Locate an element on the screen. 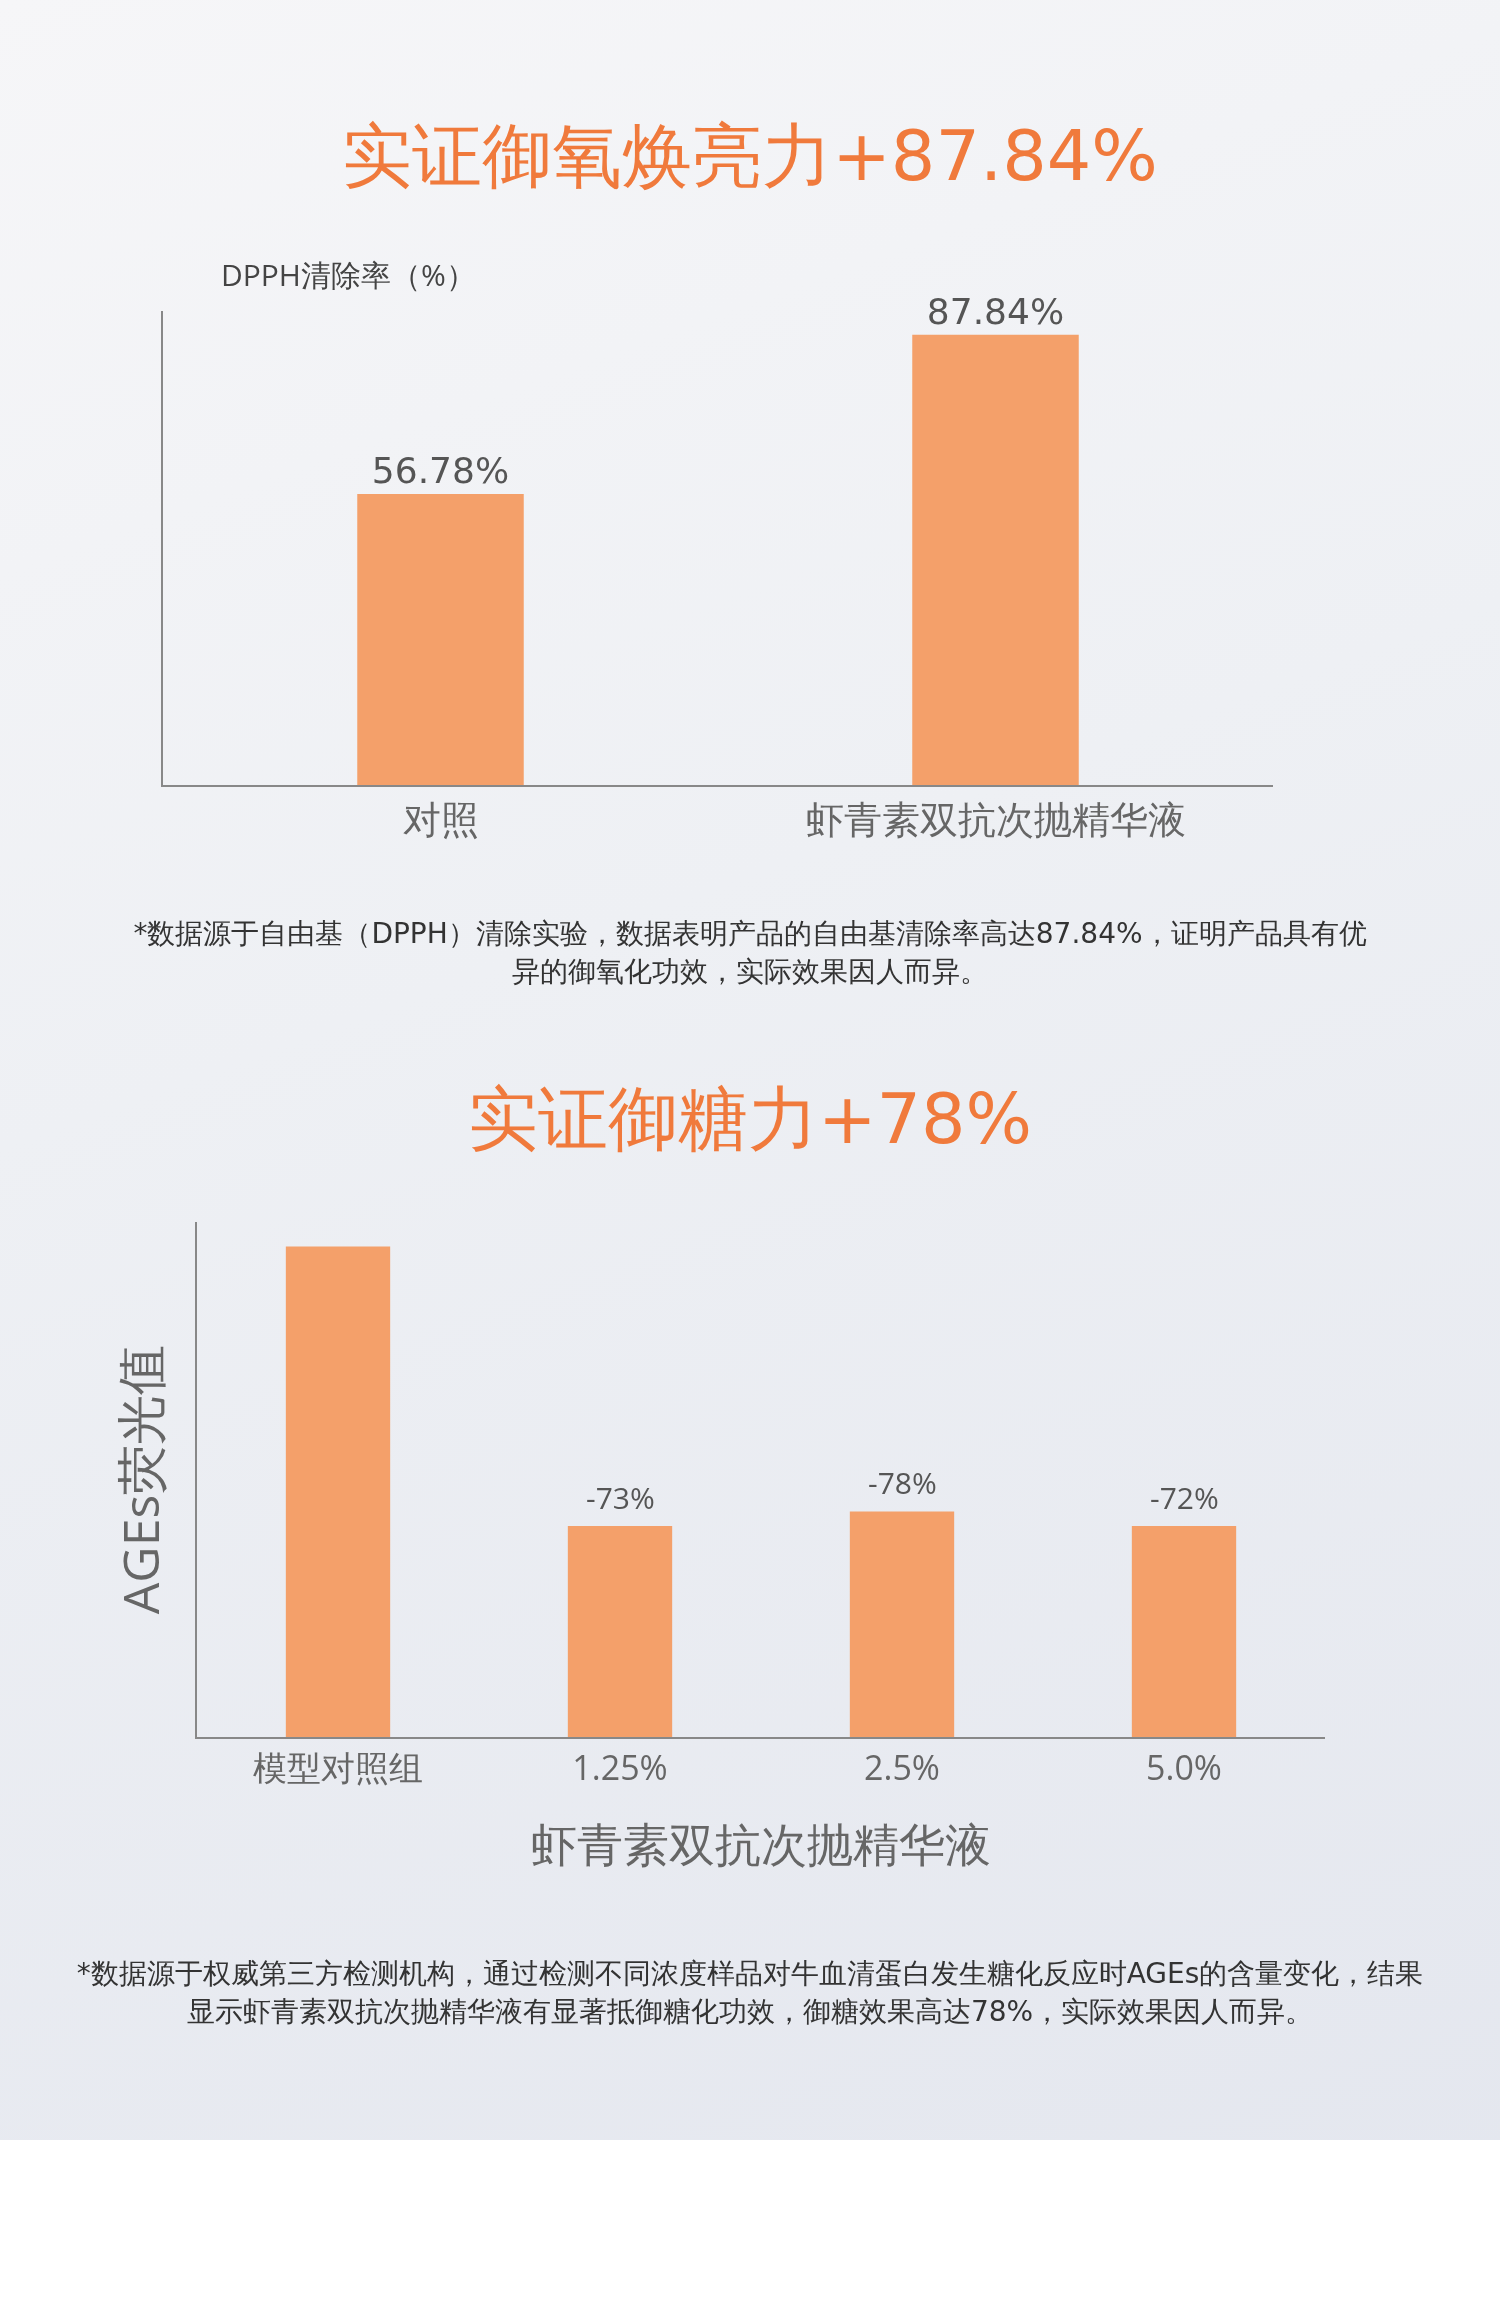 Image resolution: width=1500 pixels, height=2322 pixels. x-tick-label: 2.5% is located at coordinates (902, 1766).